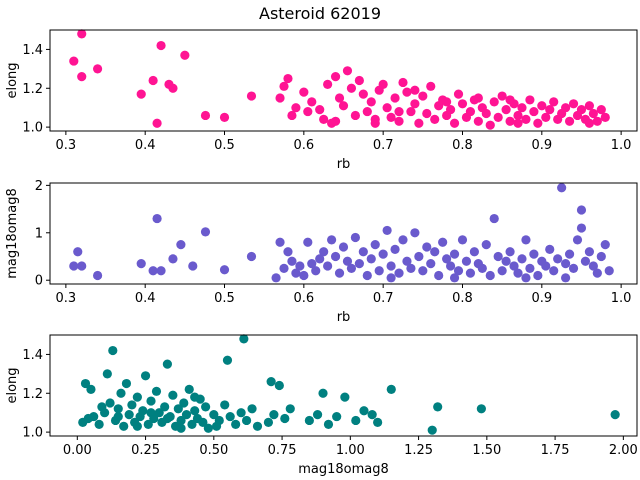  What do you see at coordinates (32, 394) in the screenshot?
I see `y-tick-label: 1.2` at bounding box center [32, 394].